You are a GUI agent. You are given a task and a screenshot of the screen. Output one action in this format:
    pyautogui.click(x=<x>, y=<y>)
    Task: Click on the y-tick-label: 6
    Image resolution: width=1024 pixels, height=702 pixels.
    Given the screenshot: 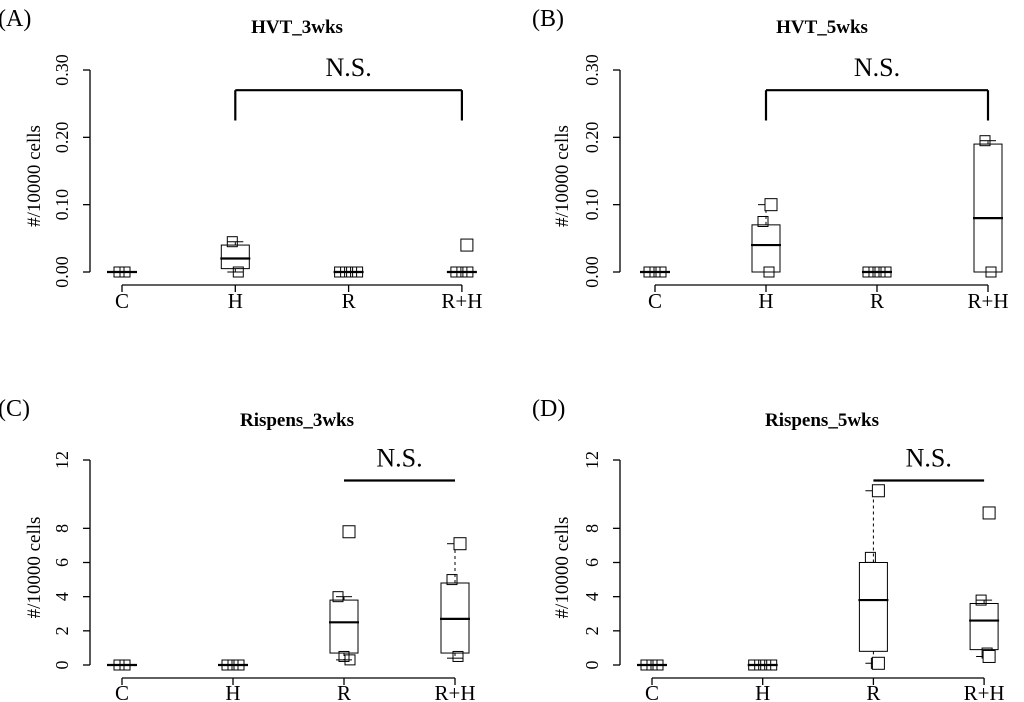 What is the action you would take?
    pyautogui.click(x=62, y=562)
    